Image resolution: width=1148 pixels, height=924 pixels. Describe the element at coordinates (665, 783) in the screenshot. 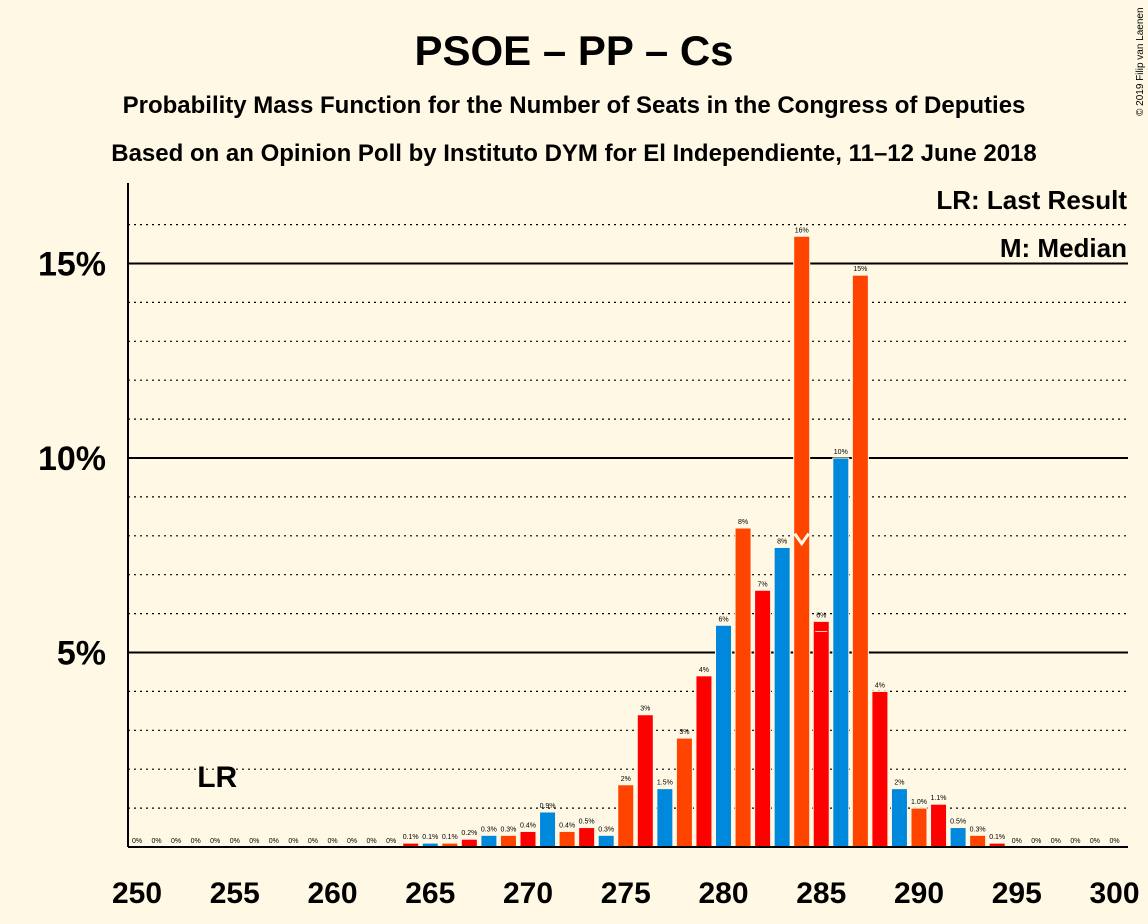

I see `bar-value-label: 1.5%` at that location.